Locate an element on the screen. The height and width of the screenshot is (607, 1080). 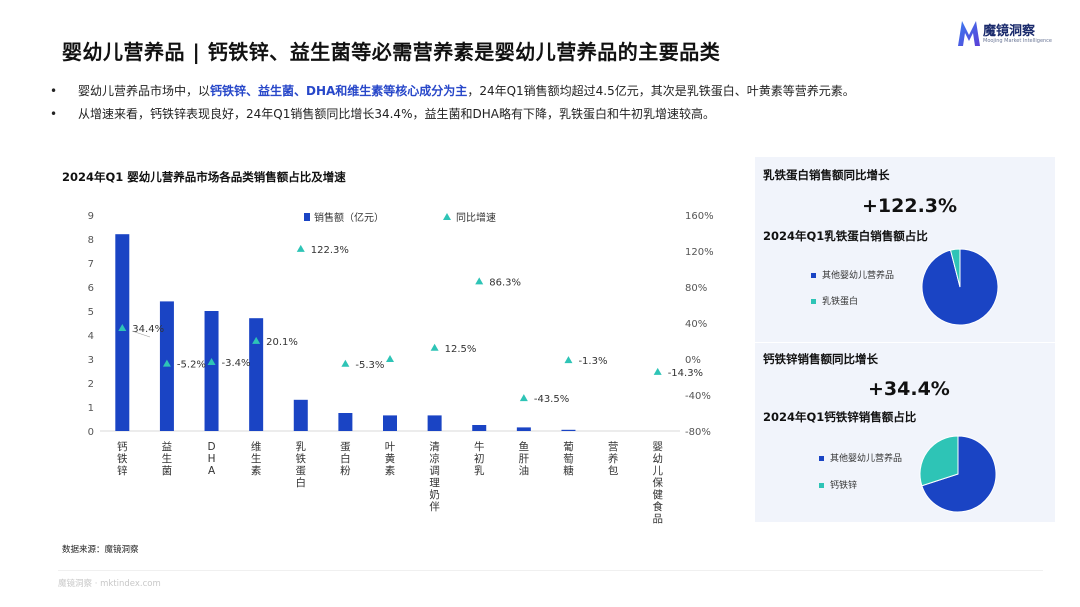
page-title: 婴幼儿营养品 | 钙铁锌、益生菌等必需营养素是婴幼儿营养品的主要品类 is located at coordinates (391, 52).